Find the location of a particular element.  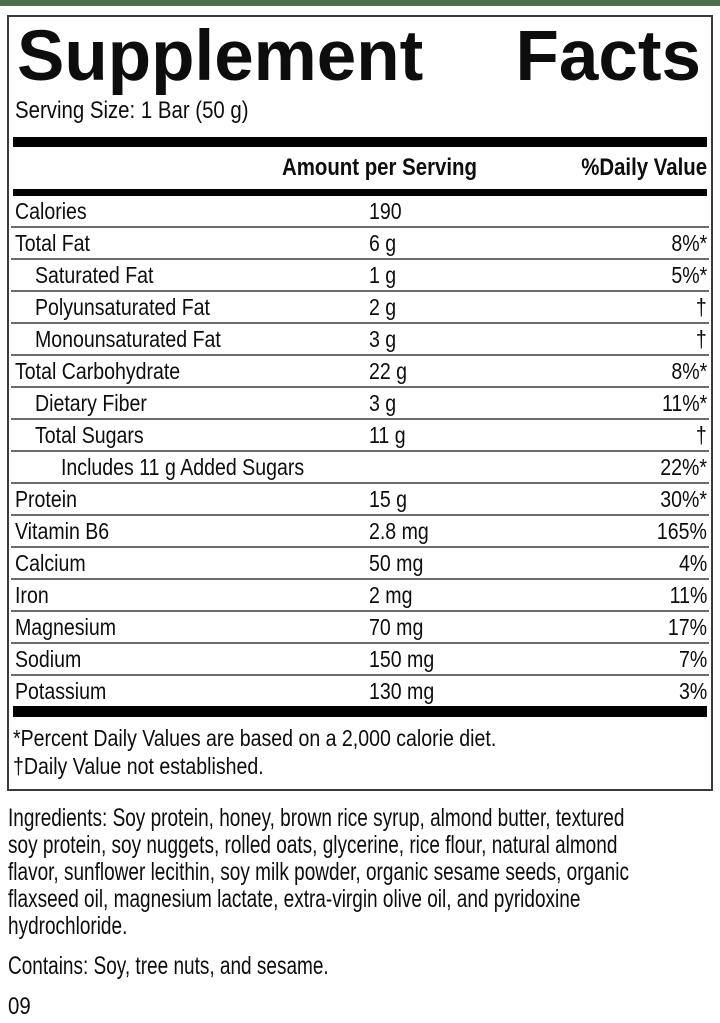

nutrient-amount: 6 g is located at coordinates (383, 242).